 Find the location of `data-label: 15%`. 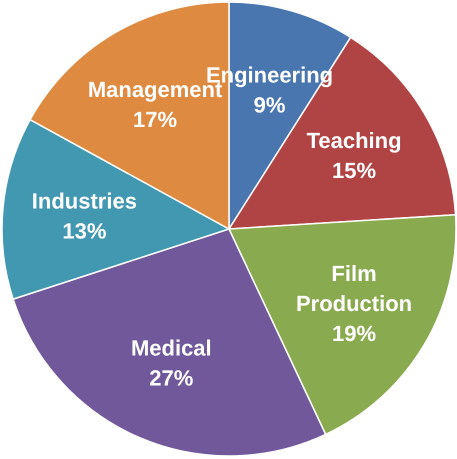

data-label: 15% is located at coordinates (354, 170).